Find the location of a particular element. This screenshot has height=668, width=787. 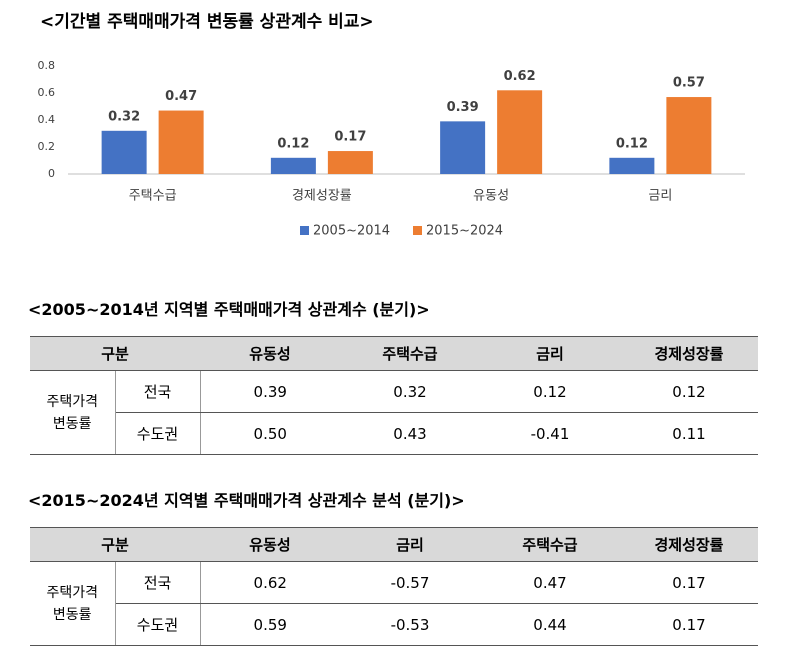

table-cell: 0.47 is located at coordinates (549, 582).